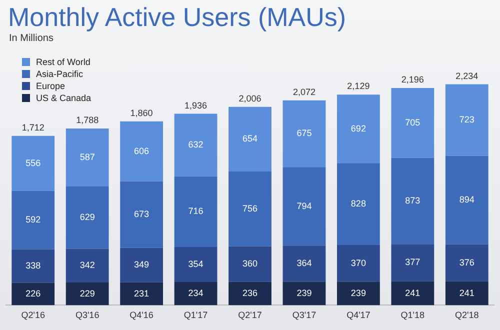 Image resolution: width=500 pixels, height=330 pixels. Describe the element at coordinates (412, 315) in the screenshot. I see `x-tick-label: Q1'18` at that location.